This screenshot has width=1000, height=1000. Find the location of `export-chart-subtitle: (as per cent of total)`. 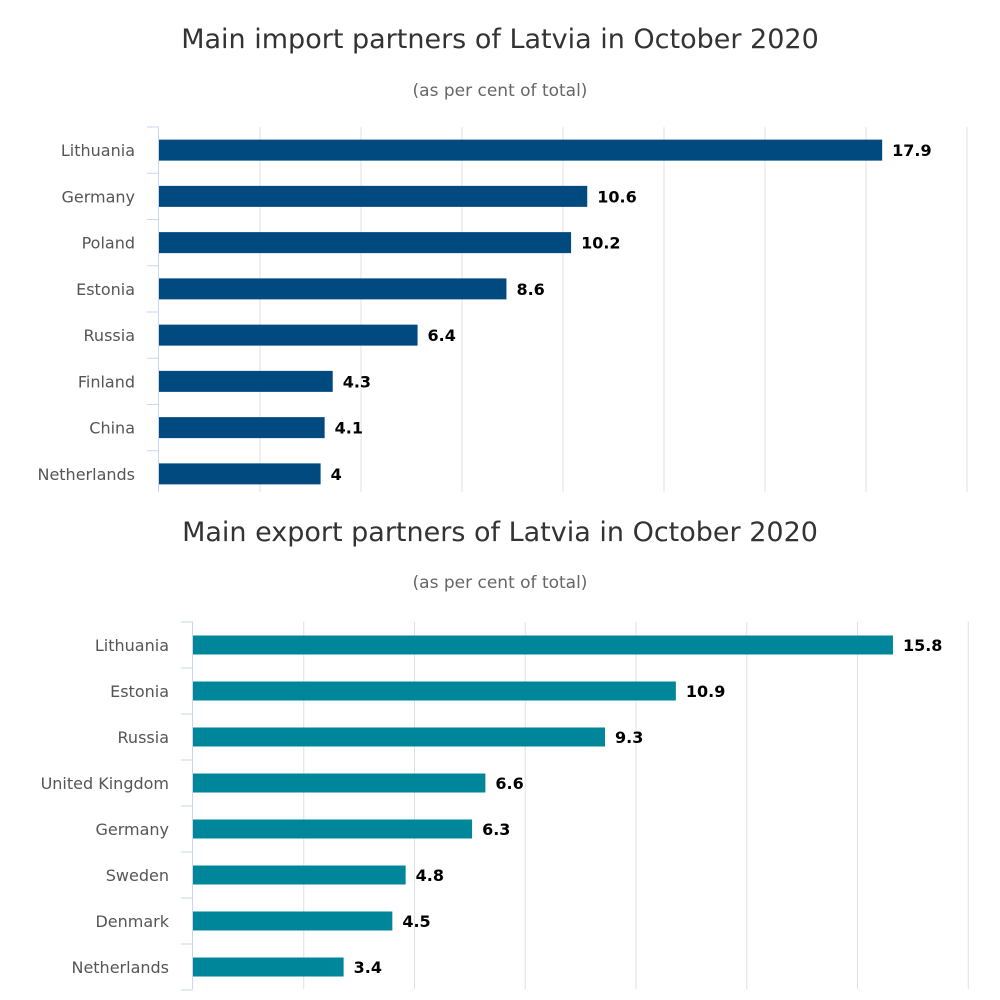

export-chart-subtitle: (as per cent of total) is located at coordinates (500, 583).